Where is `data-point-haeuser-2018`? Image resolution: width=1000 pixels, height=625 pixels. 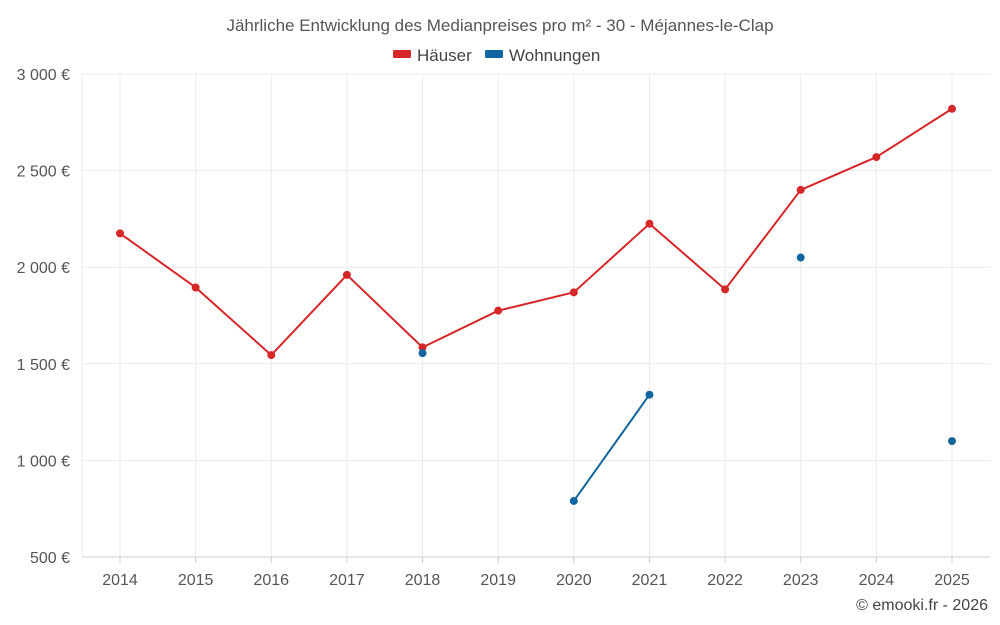 data-point-haeuser-2018 is located at coordinates (422, 347).